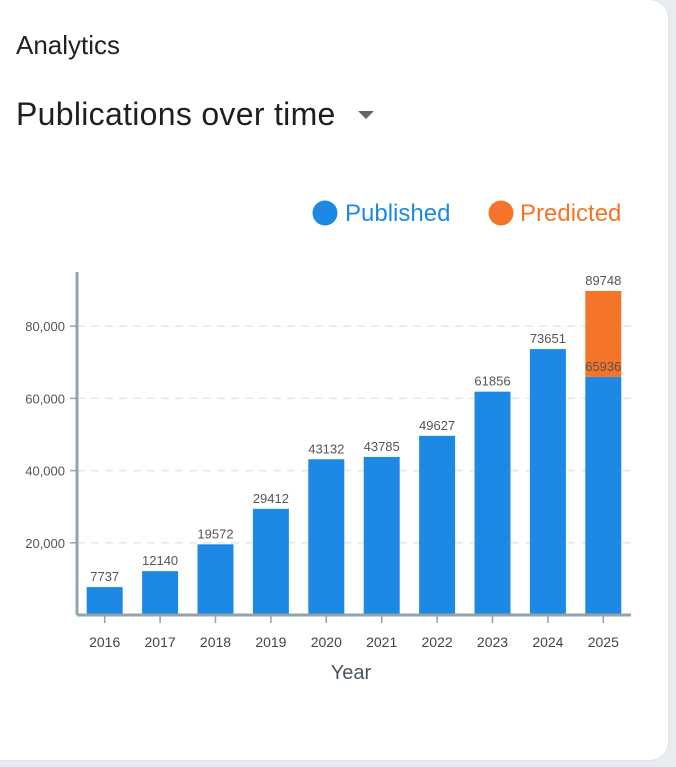 The width and height of the screenshot is (676, 767). I want to click on bar-published-2023, so click(492, 503).